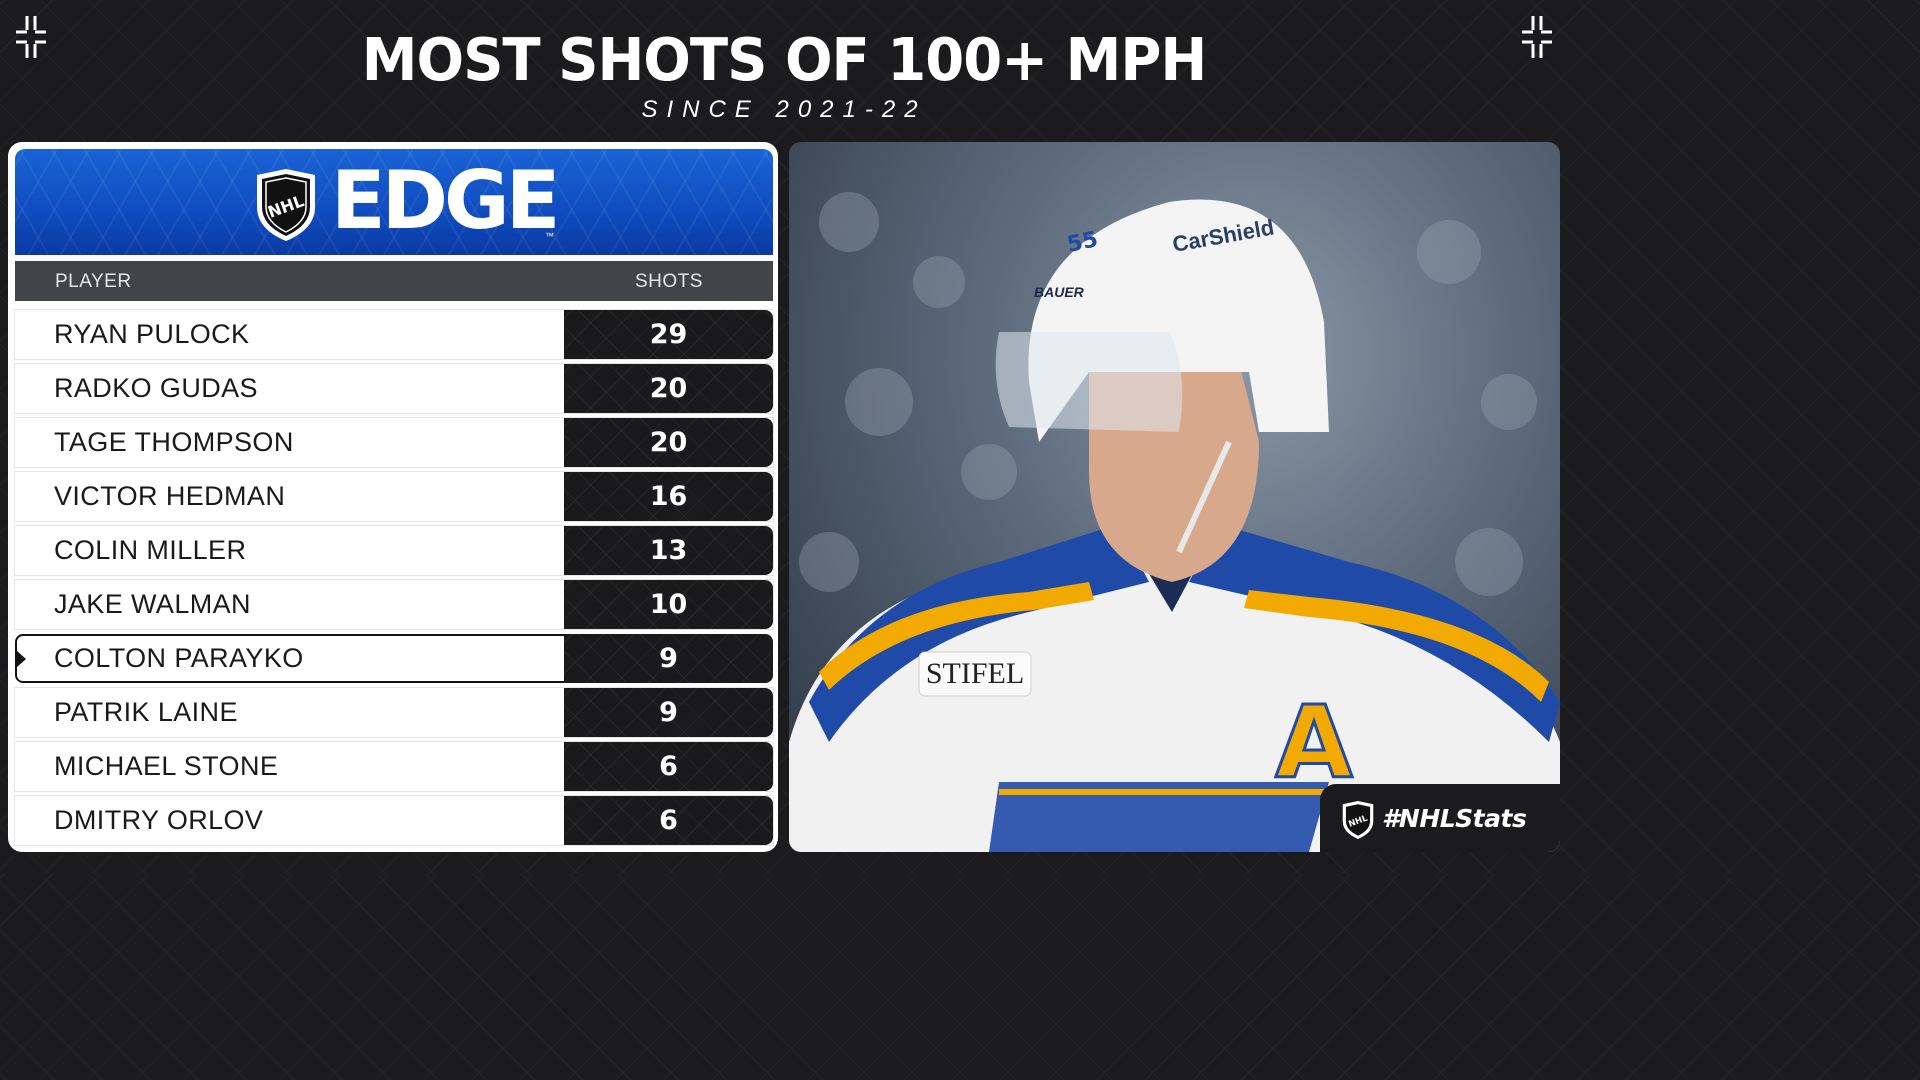 The image size is (1920, 1080). What do you see at coordinates (668, 604) in the screenshot?
I see `shots-value: 10` at bounding box center [668, 604].